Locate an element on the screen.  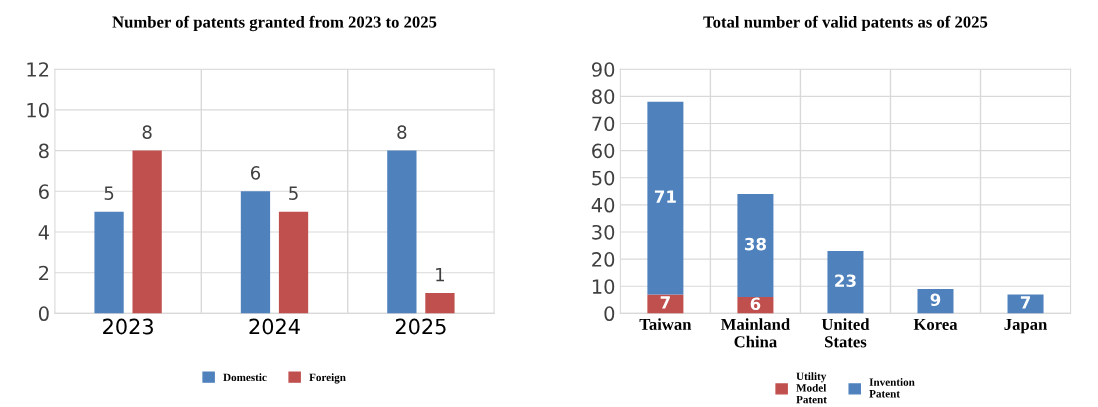
x-tick-label: Mainland China is located at coordinates (755, 333).